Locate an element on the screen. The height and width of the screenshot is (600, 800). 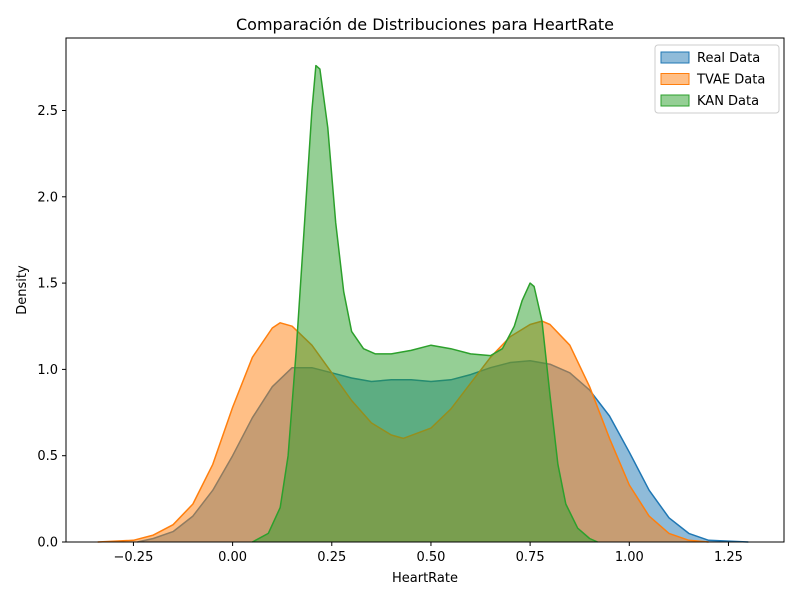
y-axis: 0.0 0.5 1.0 1.5 2.0 2.5 is located at coordinates (51, 327).